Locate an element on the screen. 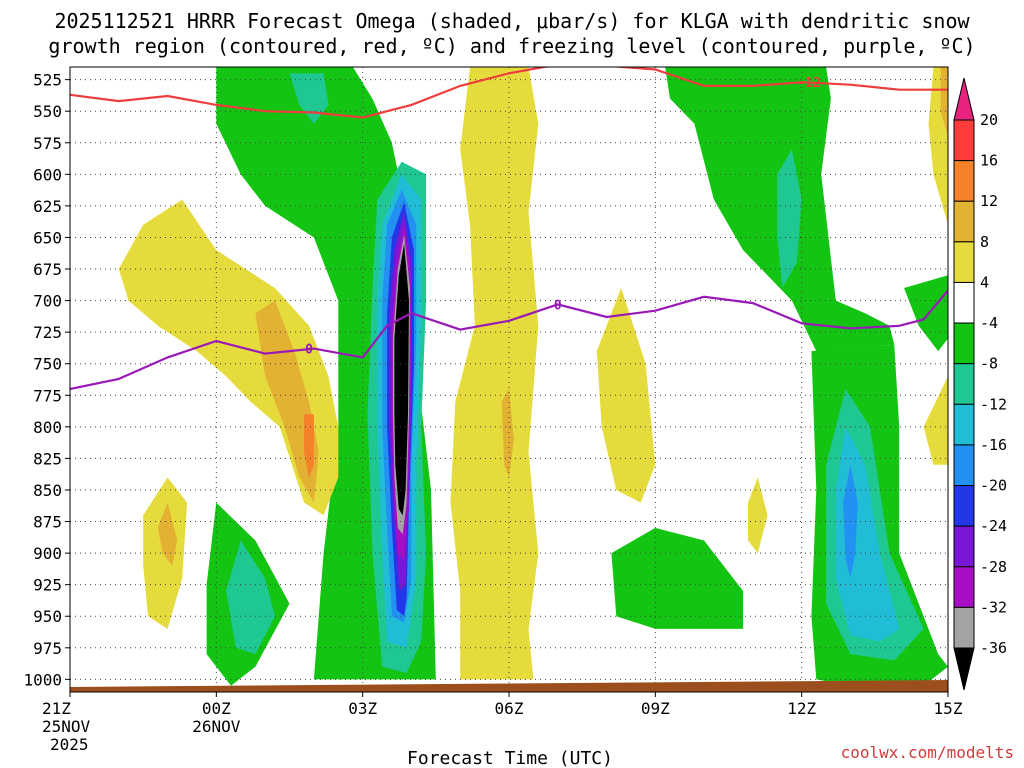  y-tick-label-650: 650 is located at coordinates (47, 237).